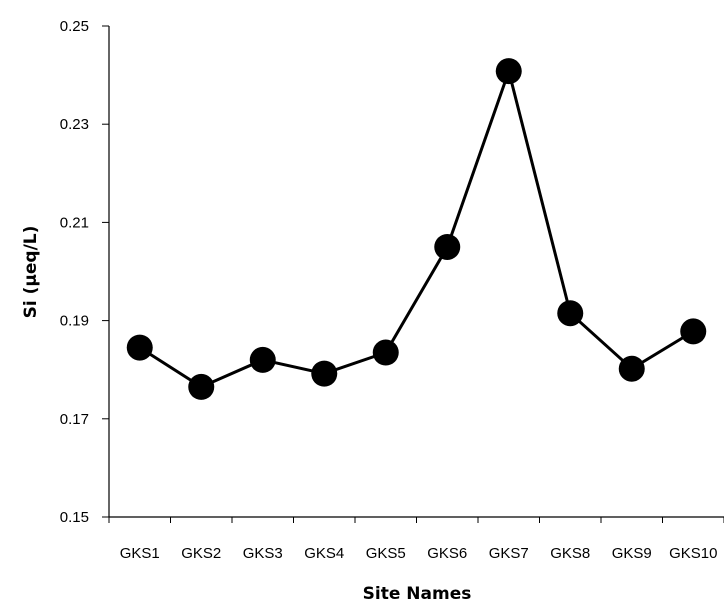 Image resolution: width=724 pixels, height=607 pixels. I want to click on y-tick-label: 0.19, so click(74, 321).